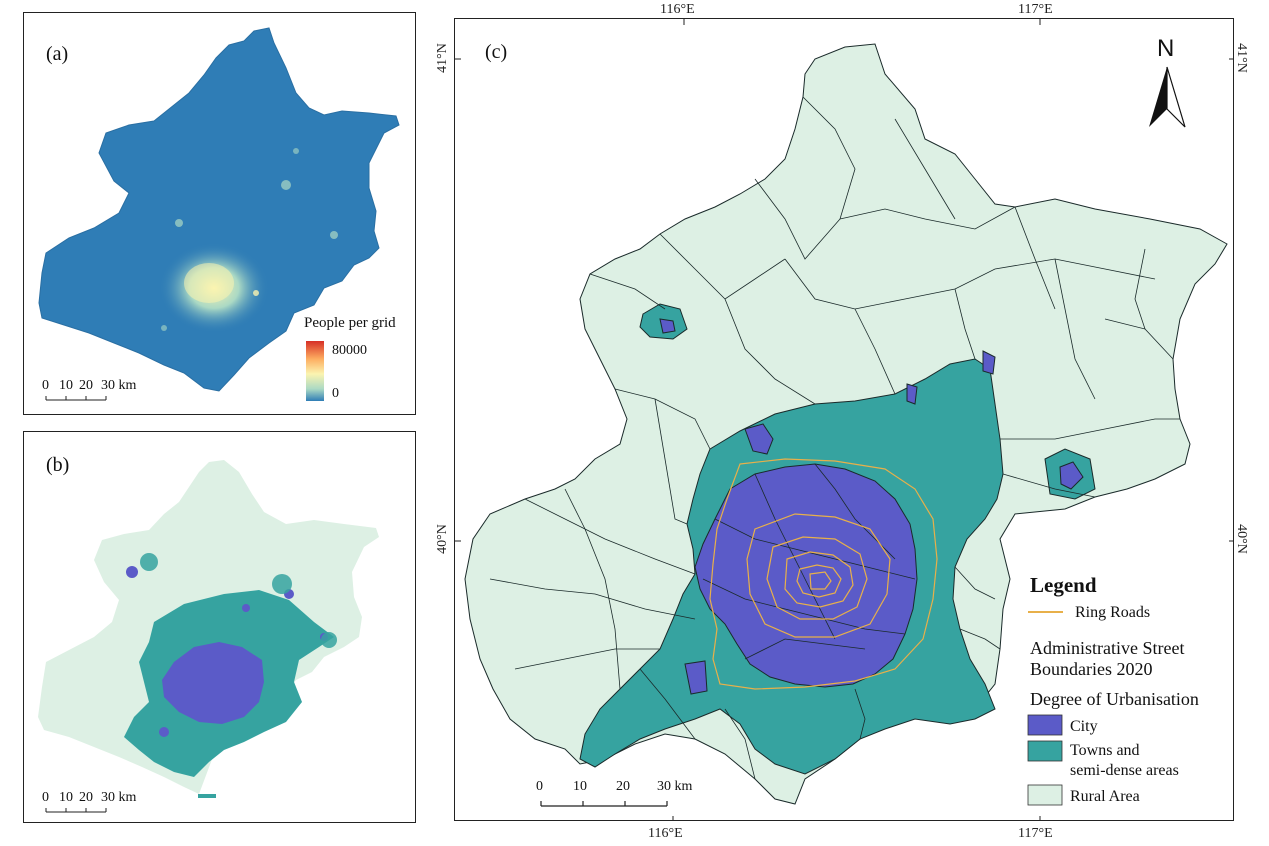 This screenshot has width=1269, height=846. I want to click on legend-boundaries-2: Boundaries 2020, so click(1091, 669).